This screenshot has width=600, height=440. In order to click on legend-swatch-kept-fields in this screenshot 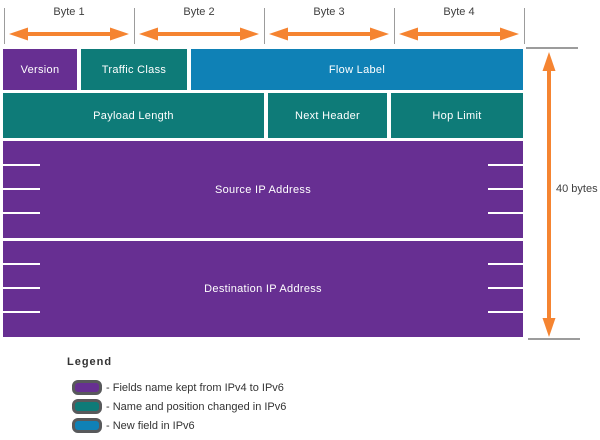, I will do `click(87, 387)`.